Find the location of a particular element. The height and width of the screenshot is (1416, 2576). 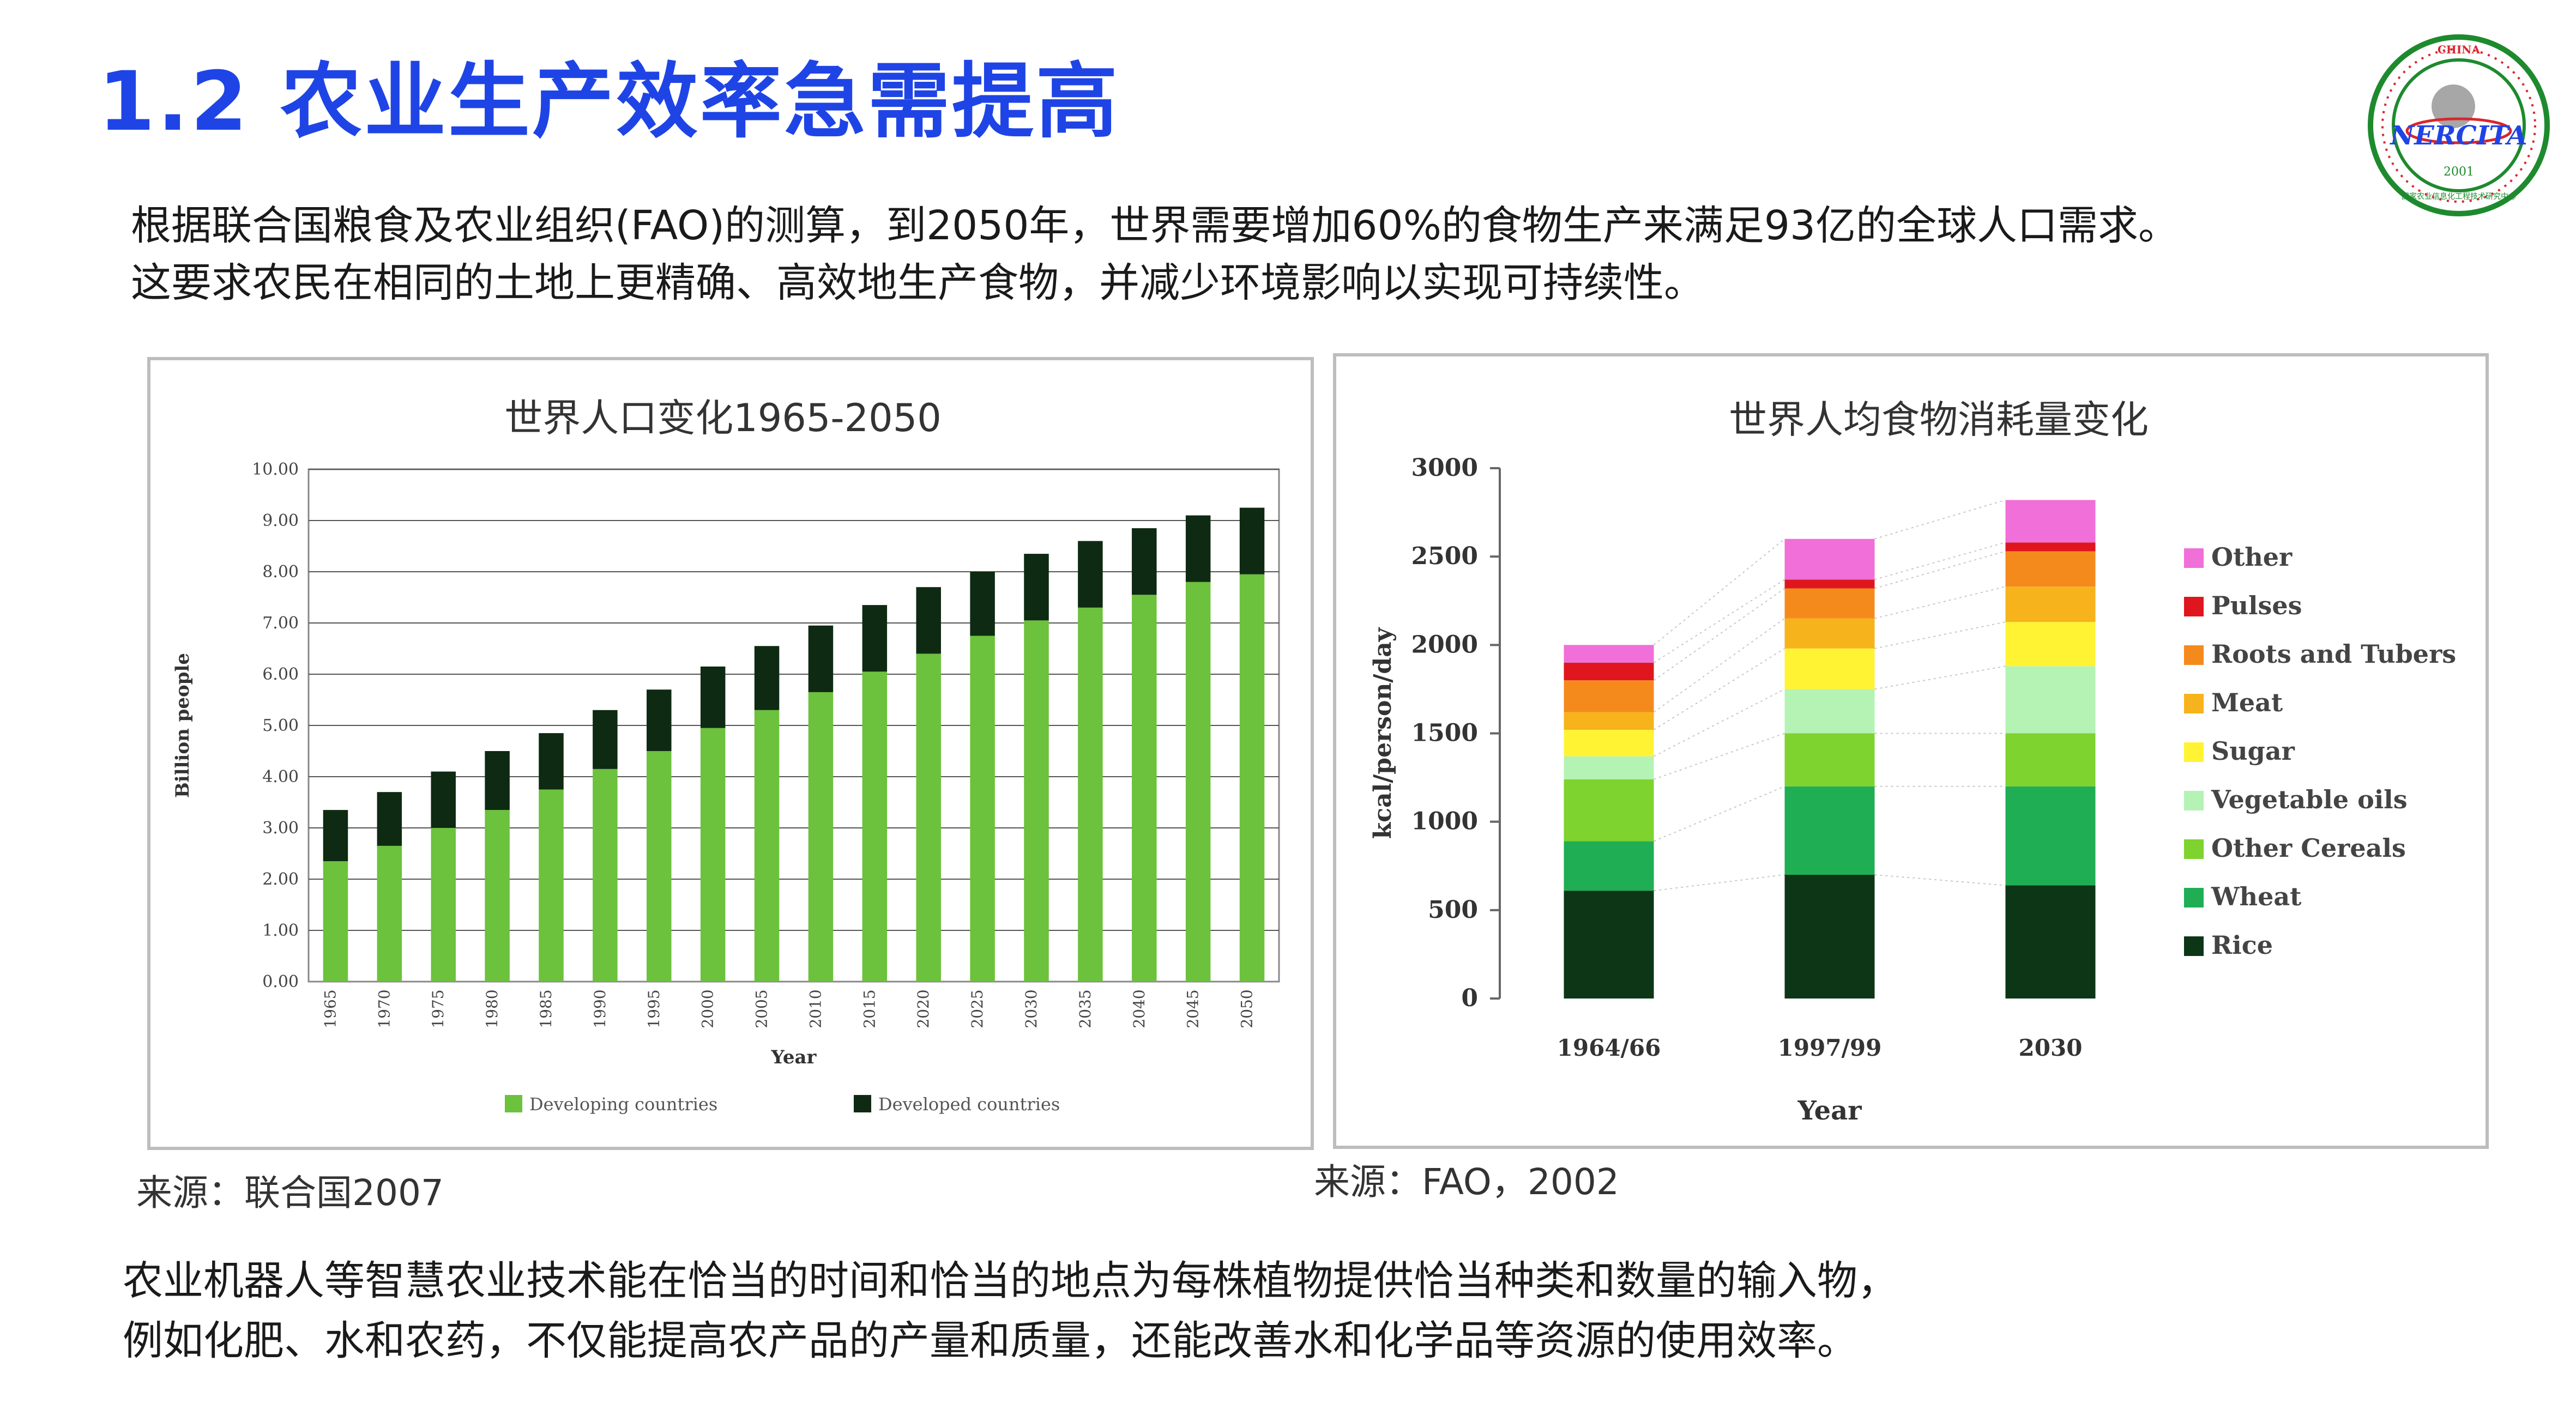

legend-label: Vegetable oils is located at coordinates (2310, 799).